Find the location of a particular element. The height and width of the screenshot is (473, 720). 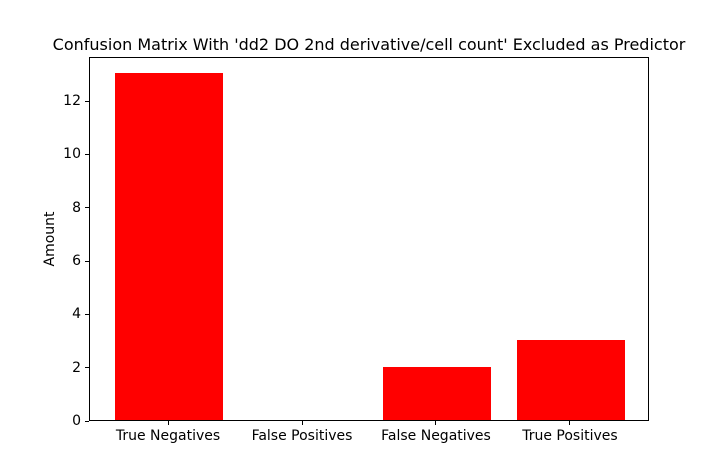

x-tick-label: True Positives is located at coordinates (570, 436).